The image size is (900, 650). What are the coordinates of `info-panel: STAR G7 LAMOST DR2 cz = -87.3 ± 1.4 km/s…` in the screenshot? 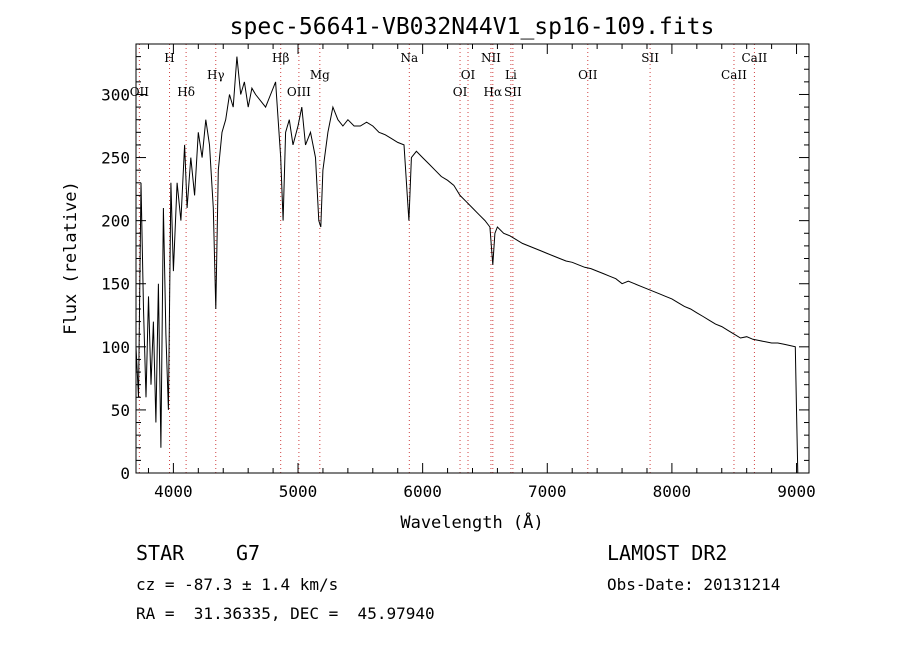 It's located at (458, 582).